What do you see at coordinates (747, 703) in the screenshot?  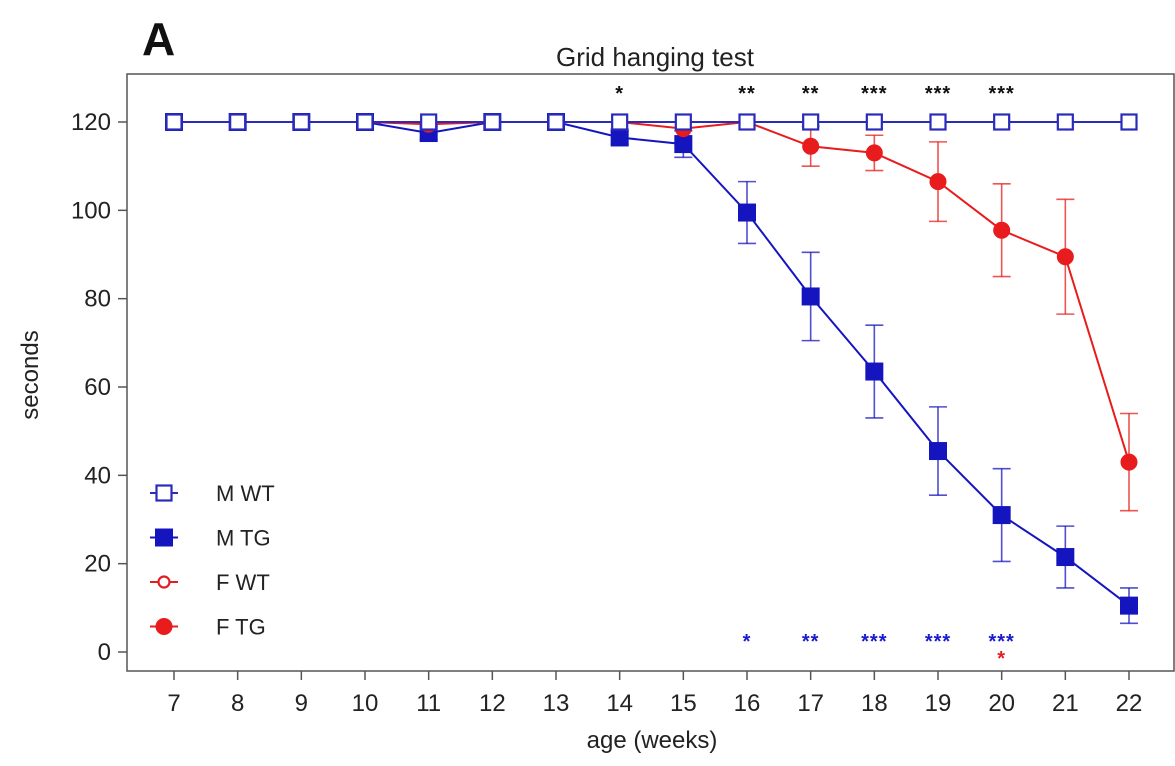 I see `x-tick-label: 16` at bounding box center [747, 703].